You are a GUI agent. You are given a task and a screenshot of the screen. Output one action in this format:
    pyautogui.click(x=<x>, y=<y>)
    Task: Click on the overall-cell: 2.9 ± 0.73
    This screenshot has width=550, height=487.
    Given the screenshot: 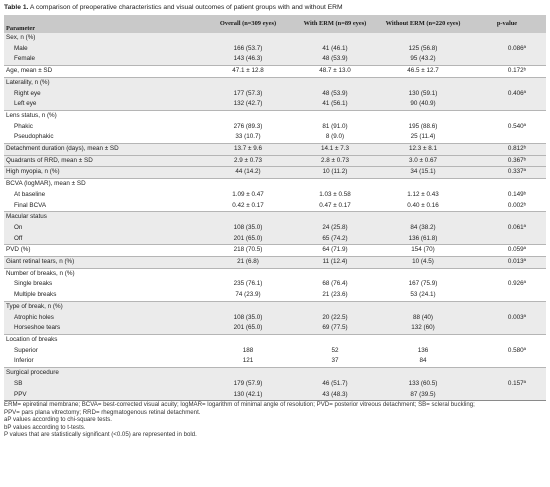 What is the action you would take?
    pyautogui.click(x=248, y=160)
    